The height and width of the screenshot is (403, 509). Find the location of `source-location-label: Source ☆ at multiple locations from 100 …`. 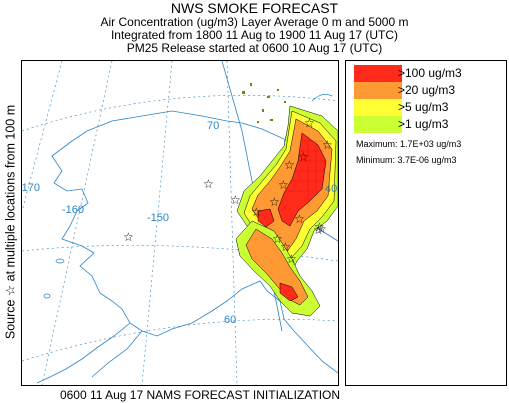

source-location-label: Source ☆ at multiple locations from 100 … is located at coordinates (10, 222).